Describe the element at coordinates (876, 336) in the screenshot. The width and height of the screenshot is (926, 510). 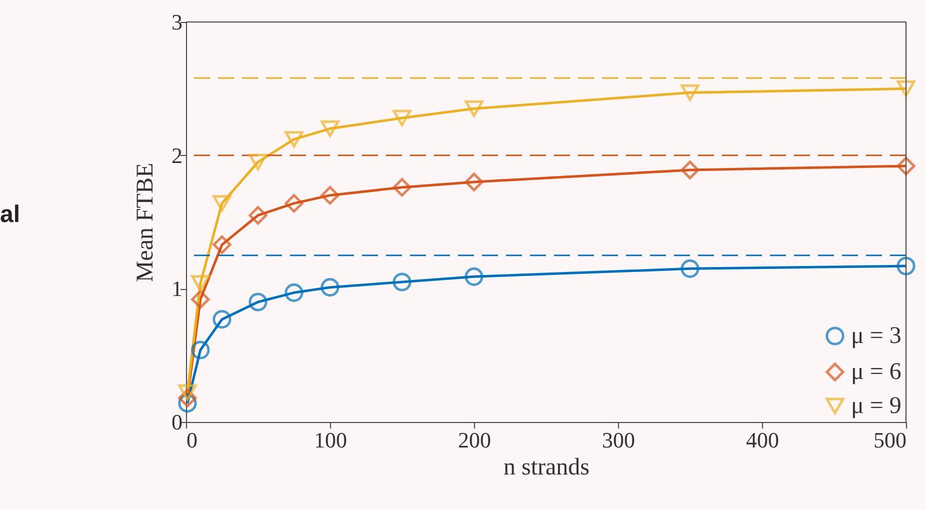
I see `legend-label: μ = 3` at that location.